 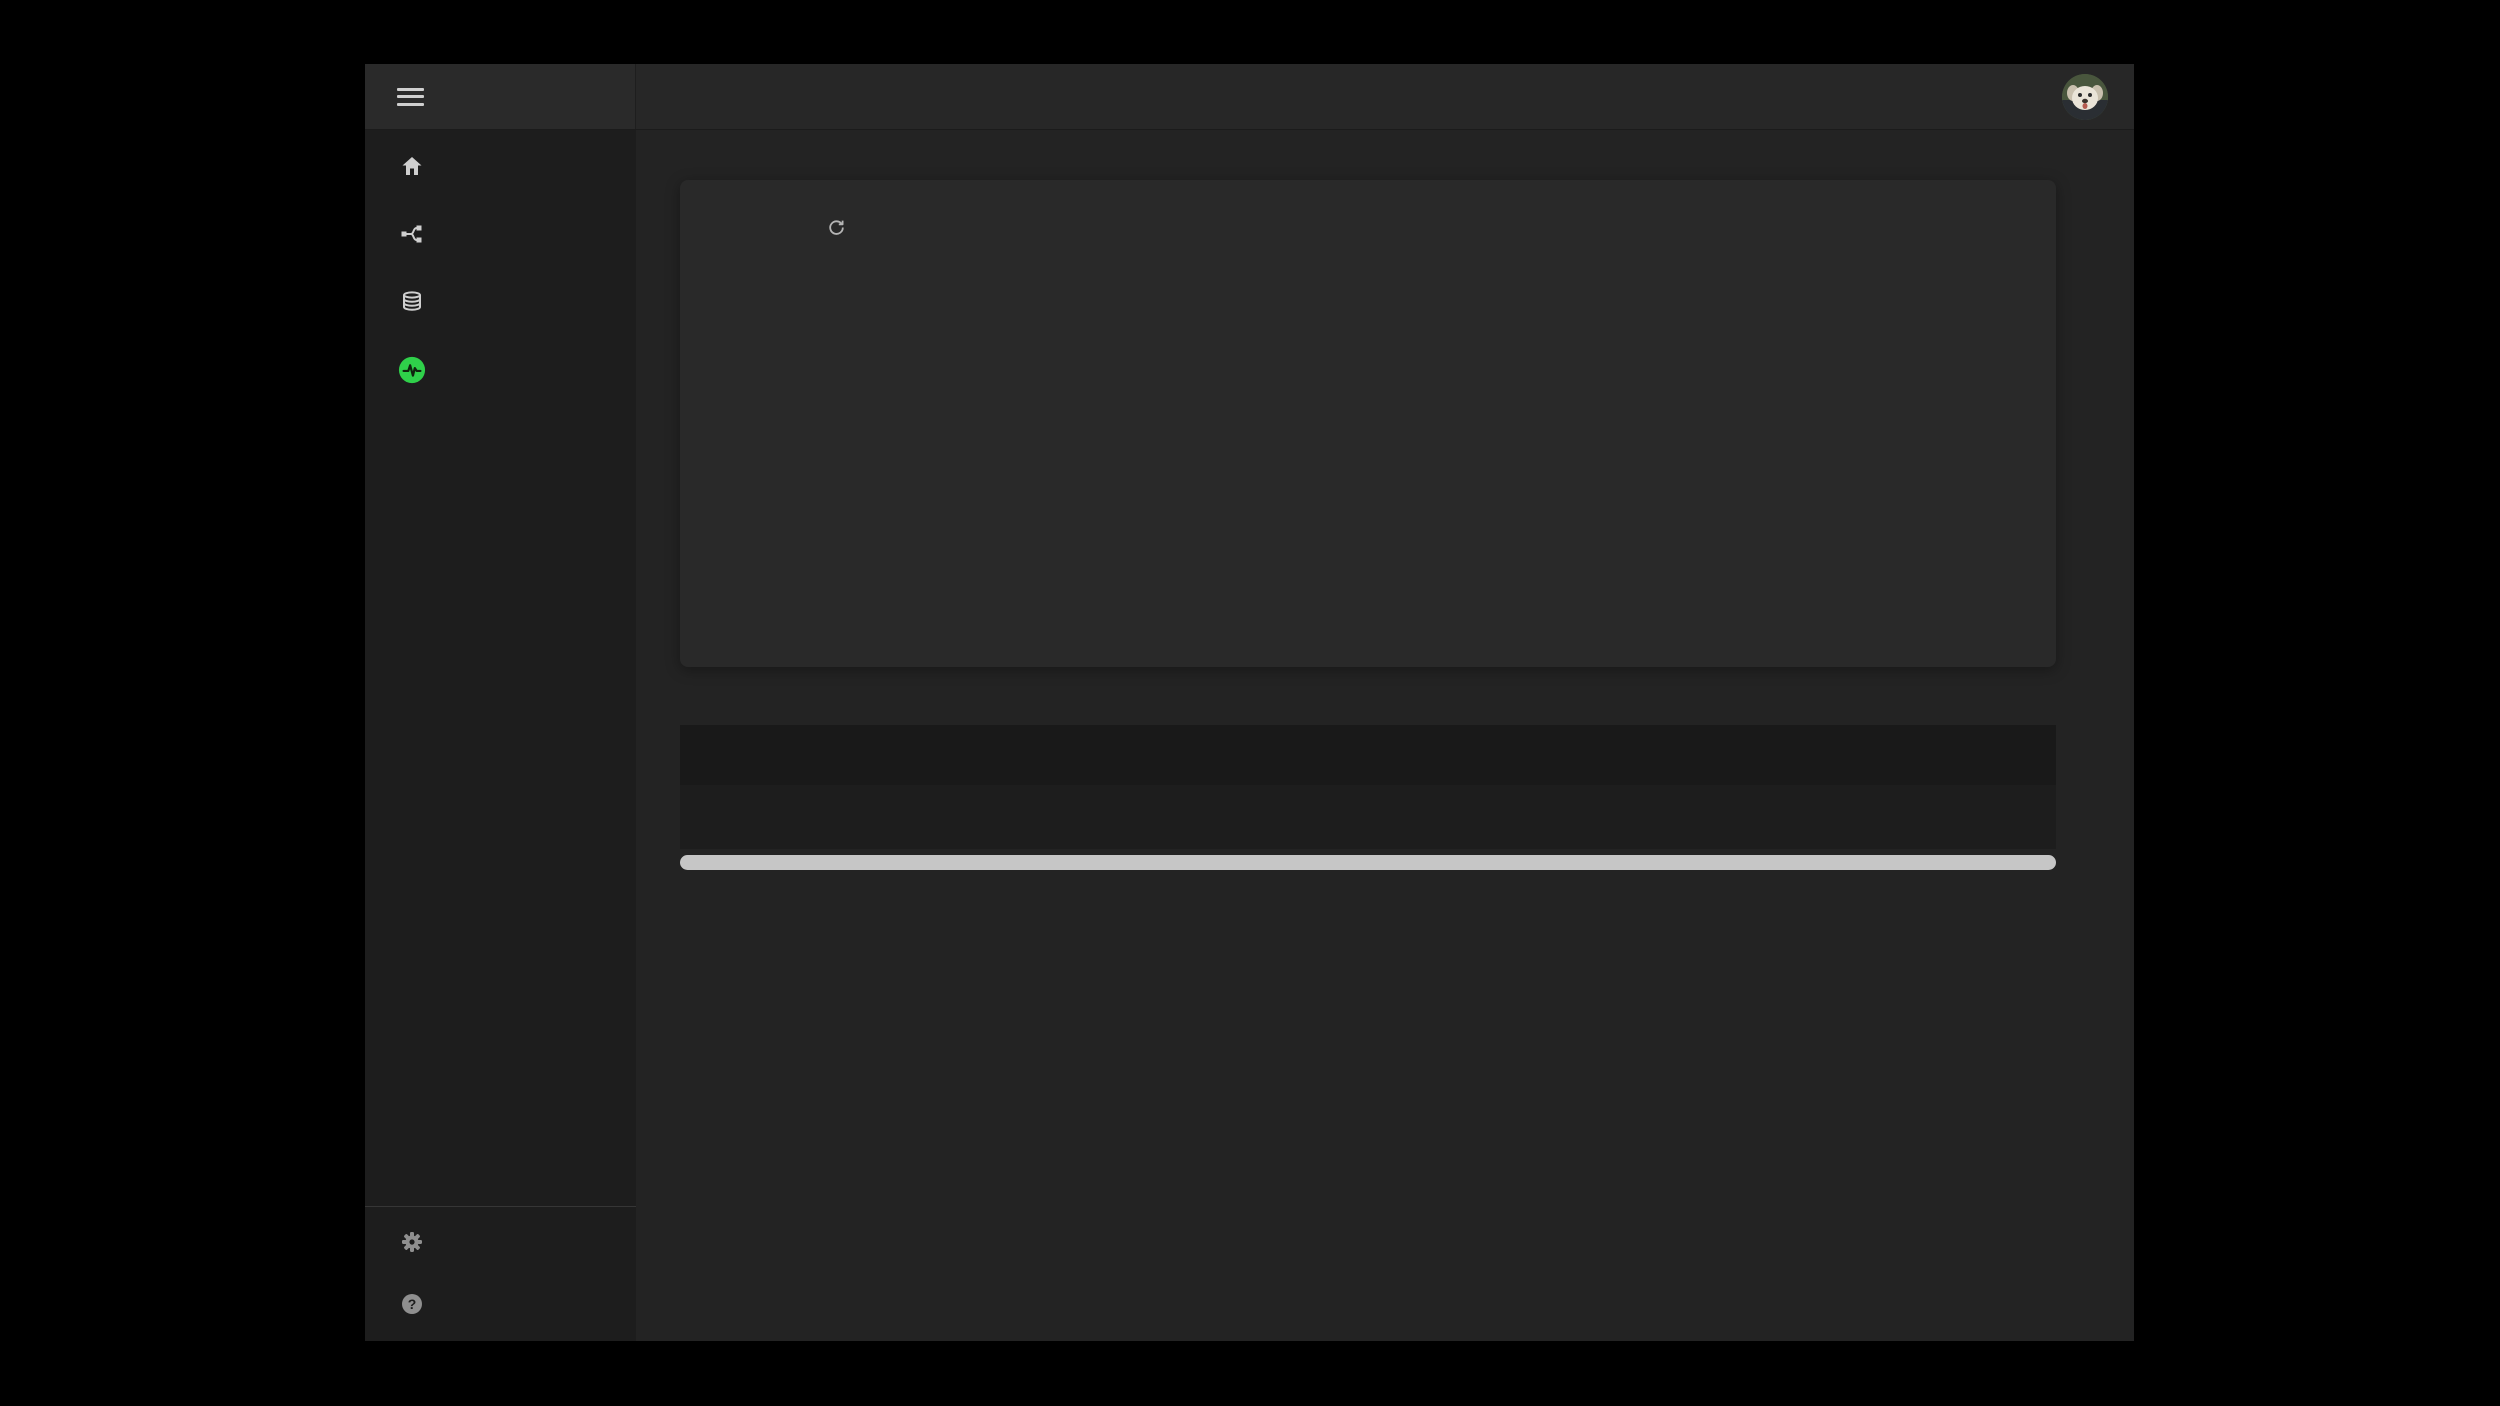 I want to click on sidebar-item-monitoring, so click(x=500, y=370).